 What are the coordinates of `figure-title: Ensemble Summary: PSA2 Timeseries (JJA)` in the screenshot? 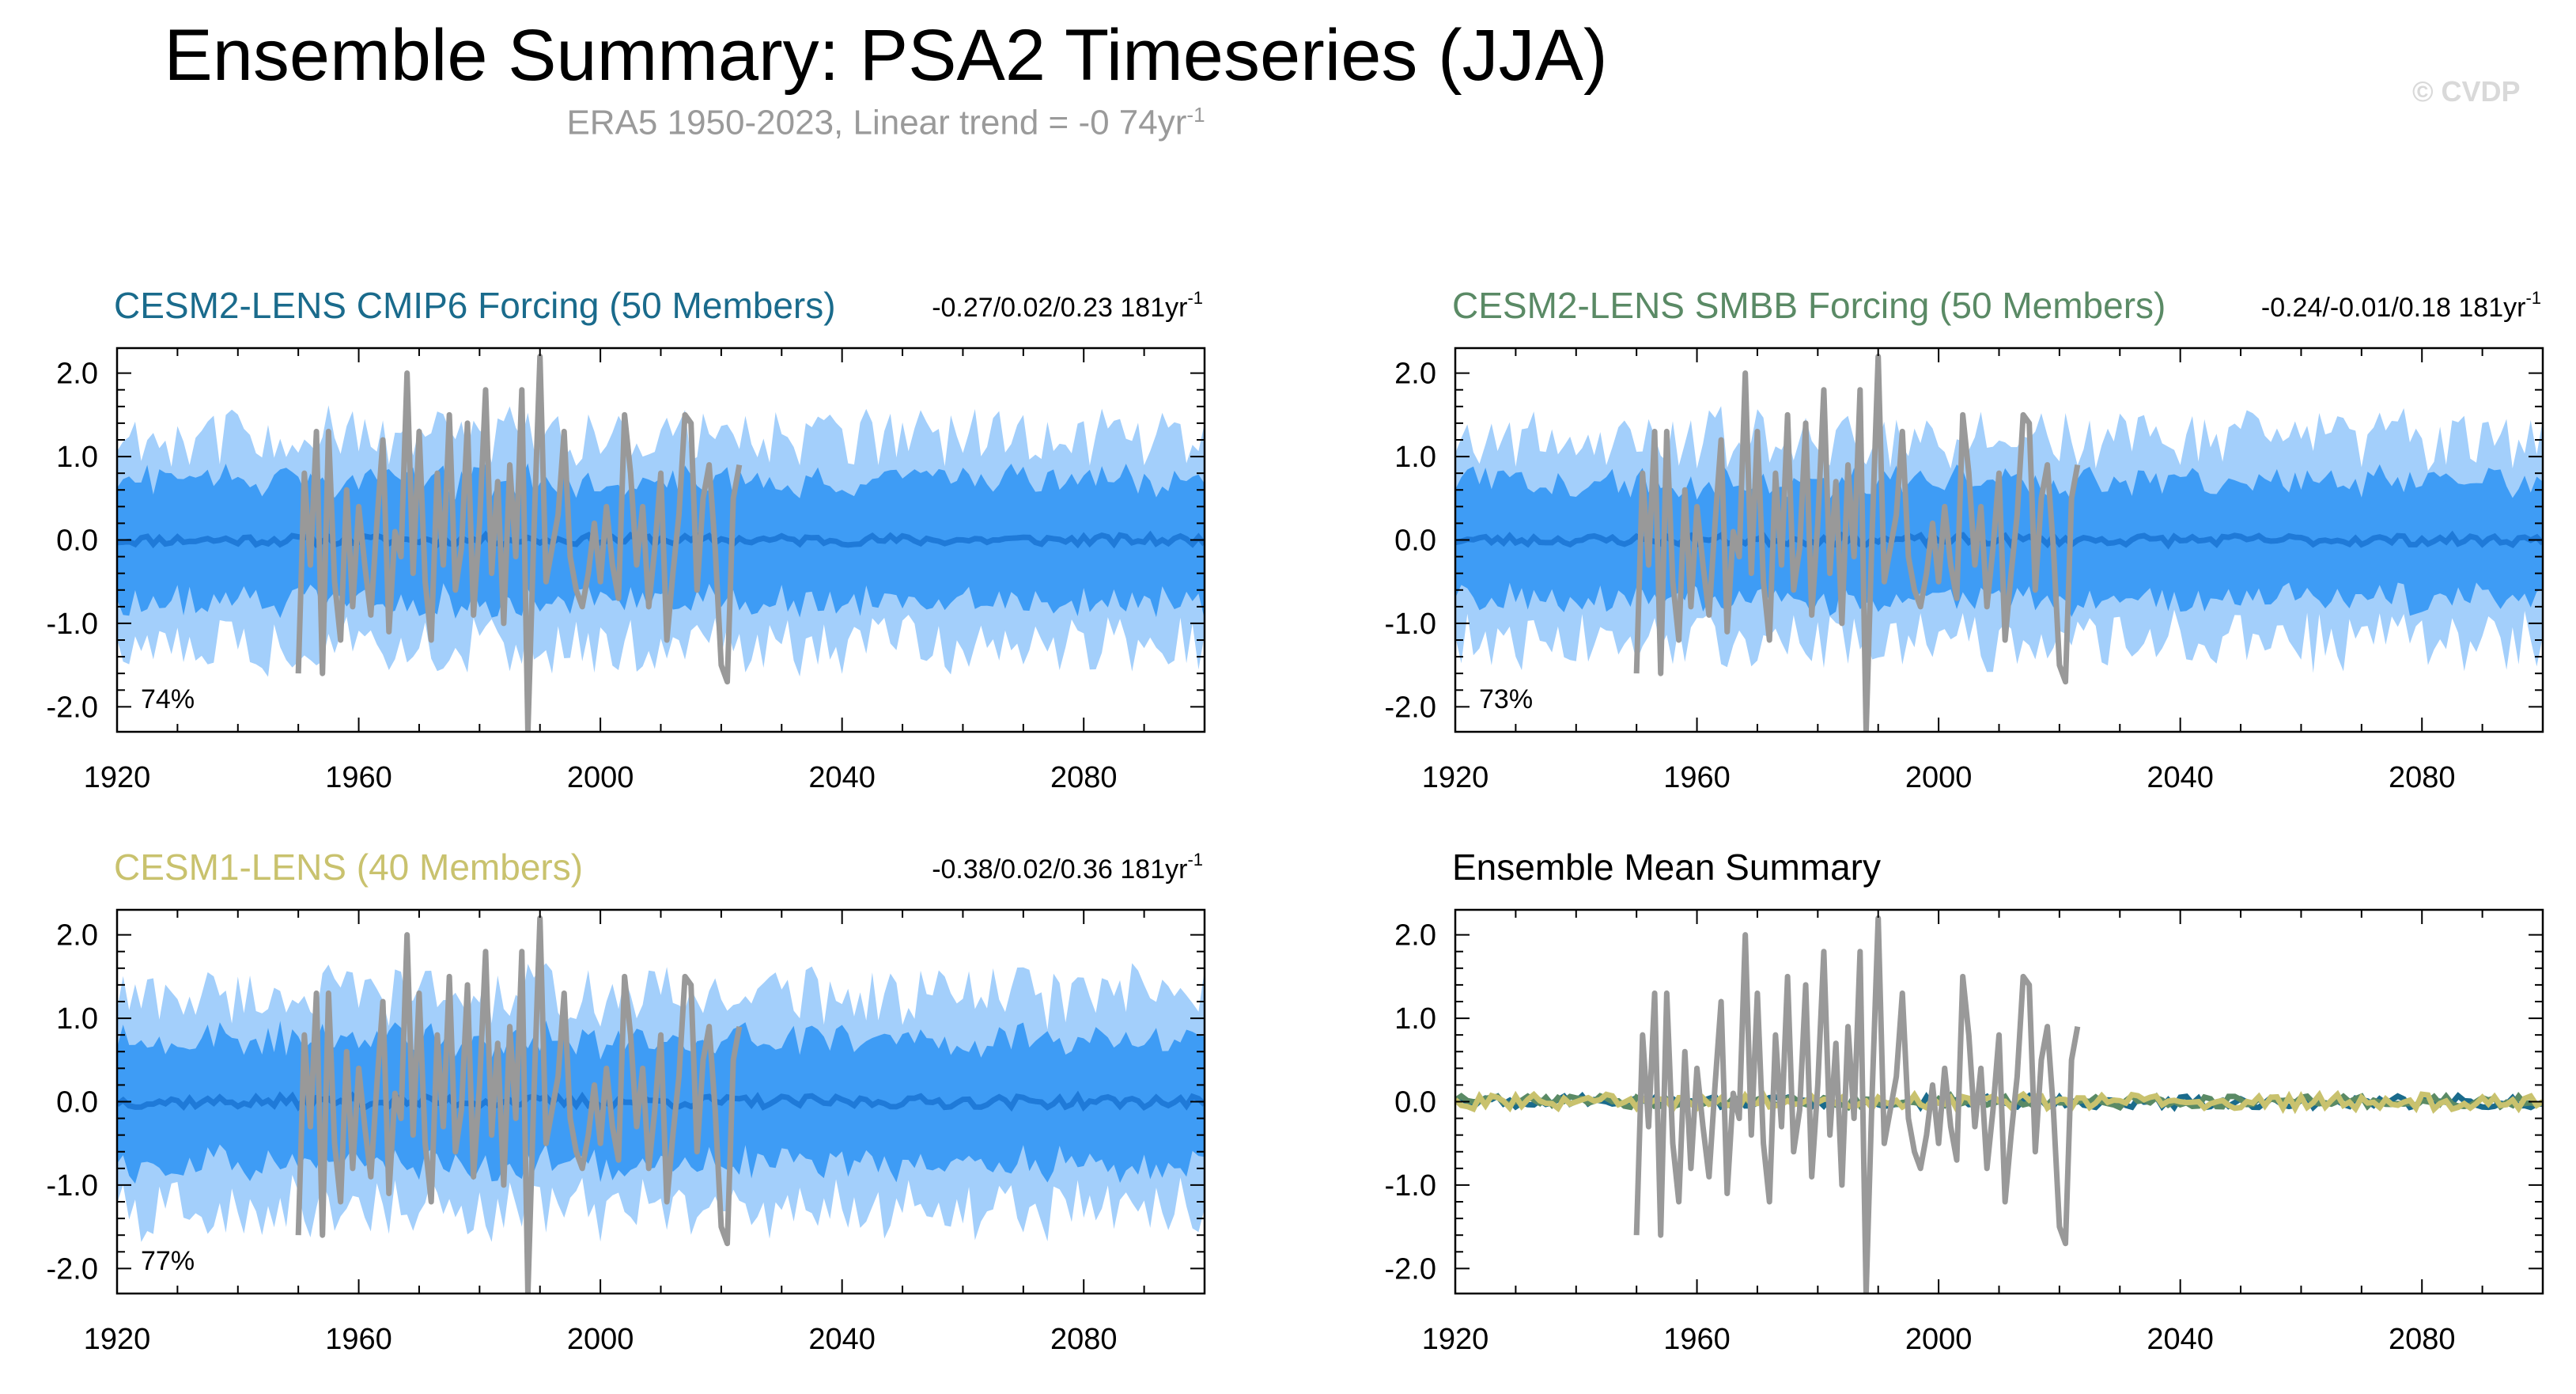 It's located at (886, 55).